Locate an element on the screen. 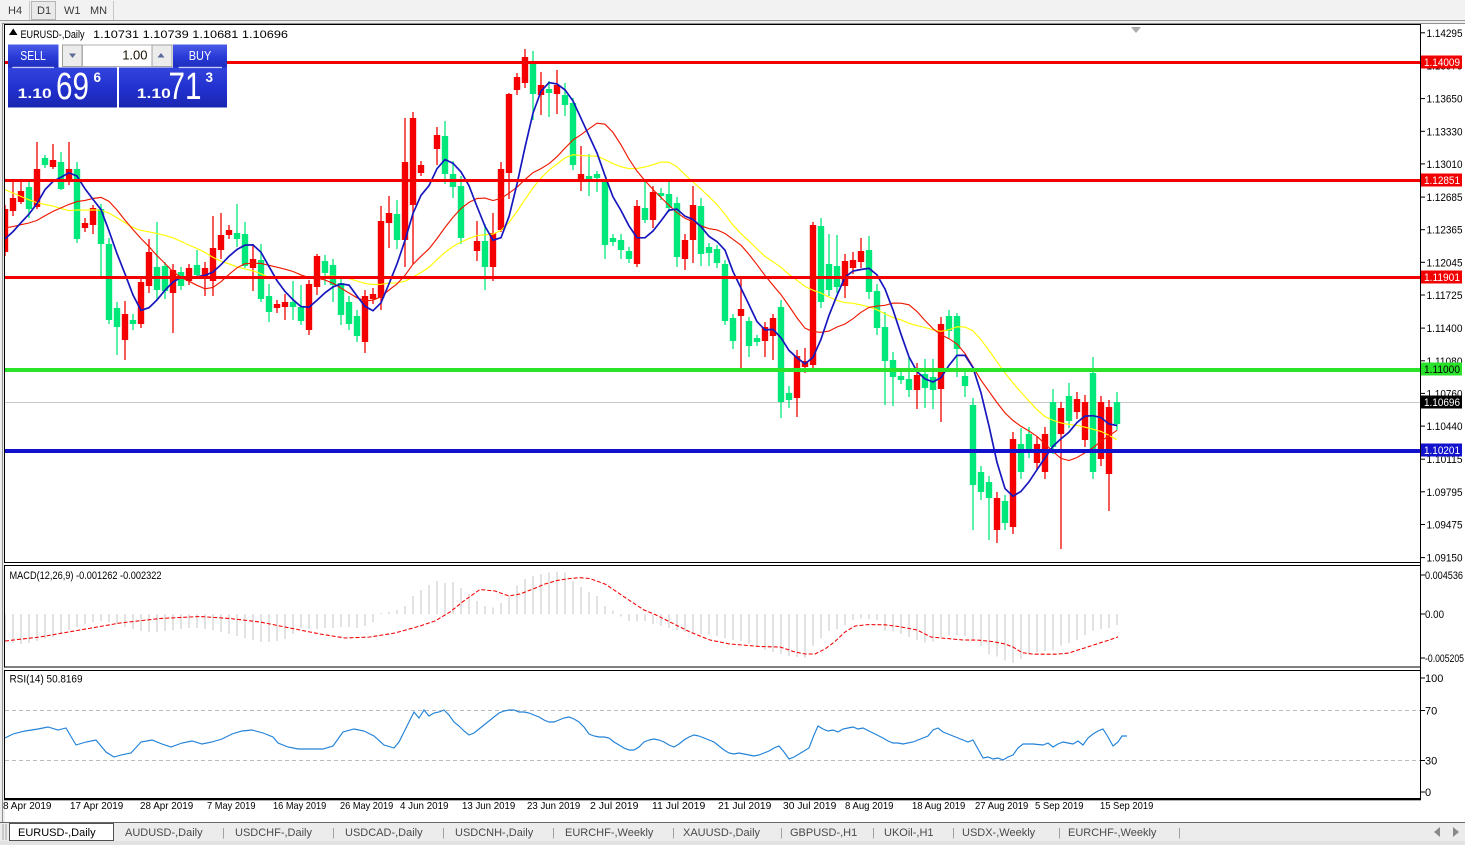 The image size is (1465, 845). svg-text: XAUUSD-,Daily is located at coordinates (722, 833).